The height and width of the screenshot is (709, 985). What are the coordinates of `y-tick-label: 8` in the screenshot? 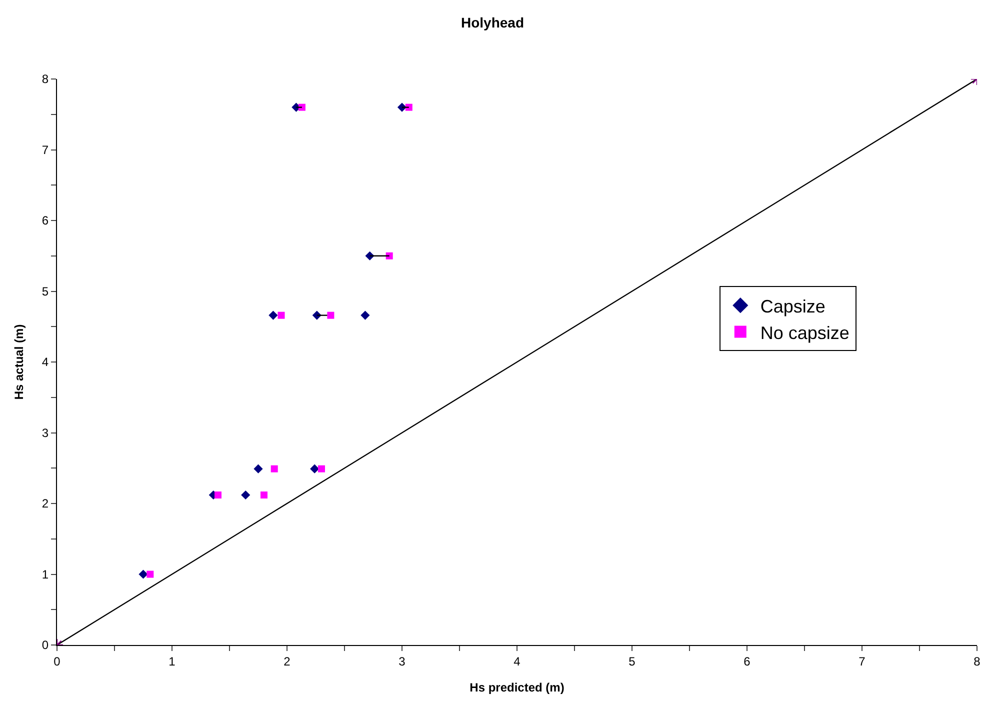 It's located at (45, 79).